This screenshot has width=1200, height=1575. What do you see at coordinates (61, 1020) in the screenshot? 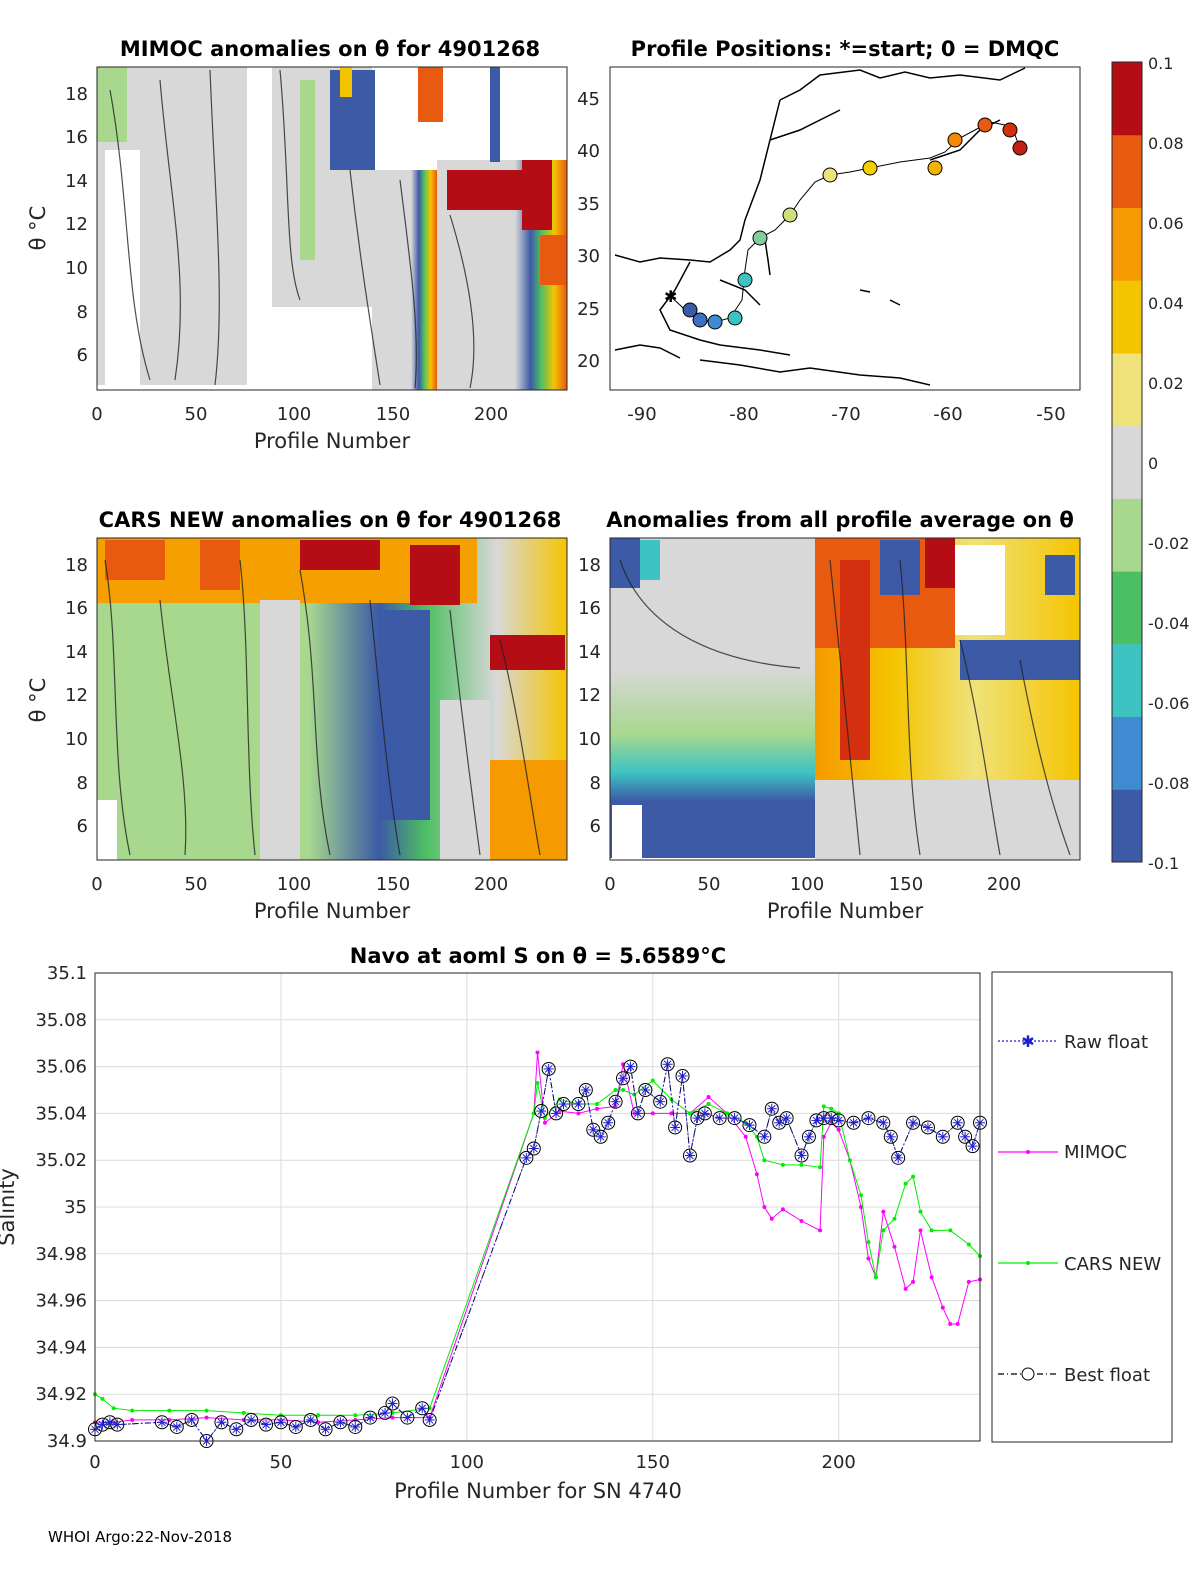
I see `y-tick-label: 35.08` at bounding box center [61, 1020].